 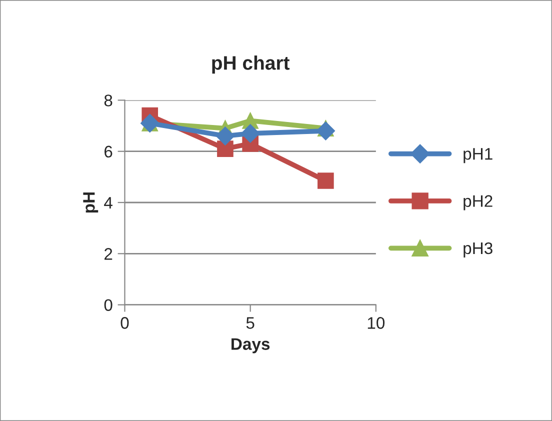 I want to click on y-tick-label: 2, so click(x=108, y=254).